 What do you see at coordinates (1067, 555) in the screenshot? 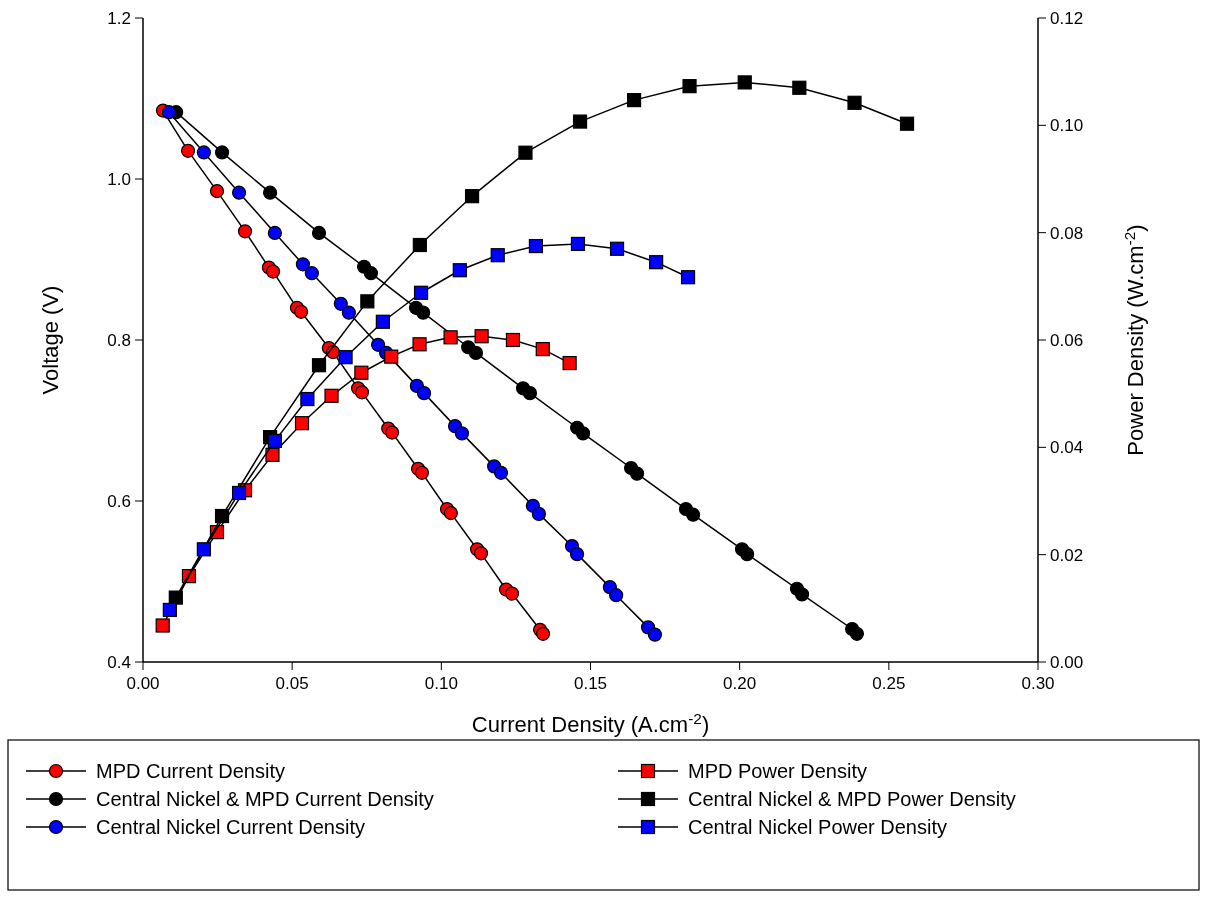
I see `y2-tick-label: 0.02` at bounding box center [1067, 555].